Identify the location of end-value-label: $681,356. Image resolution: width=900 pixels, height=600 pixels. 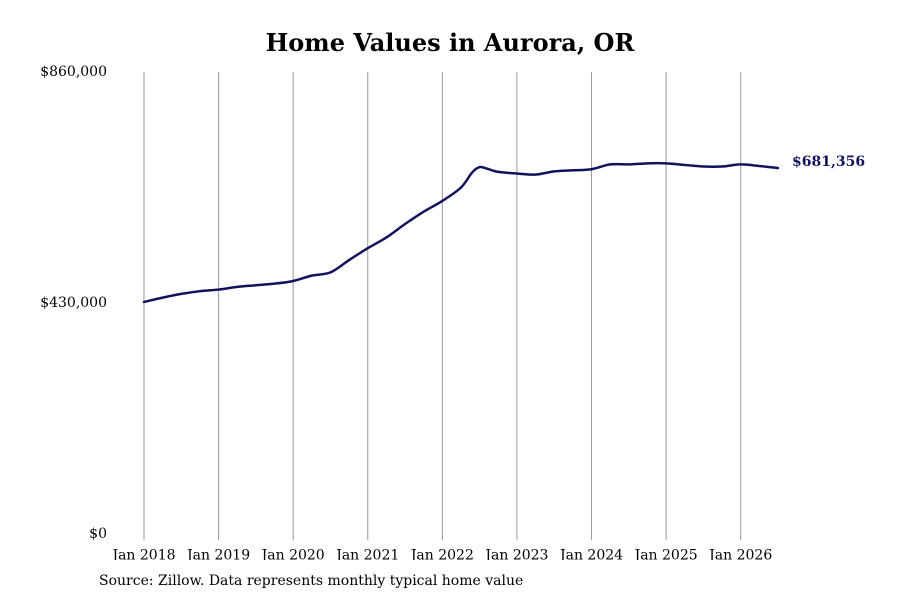
(828, 162).